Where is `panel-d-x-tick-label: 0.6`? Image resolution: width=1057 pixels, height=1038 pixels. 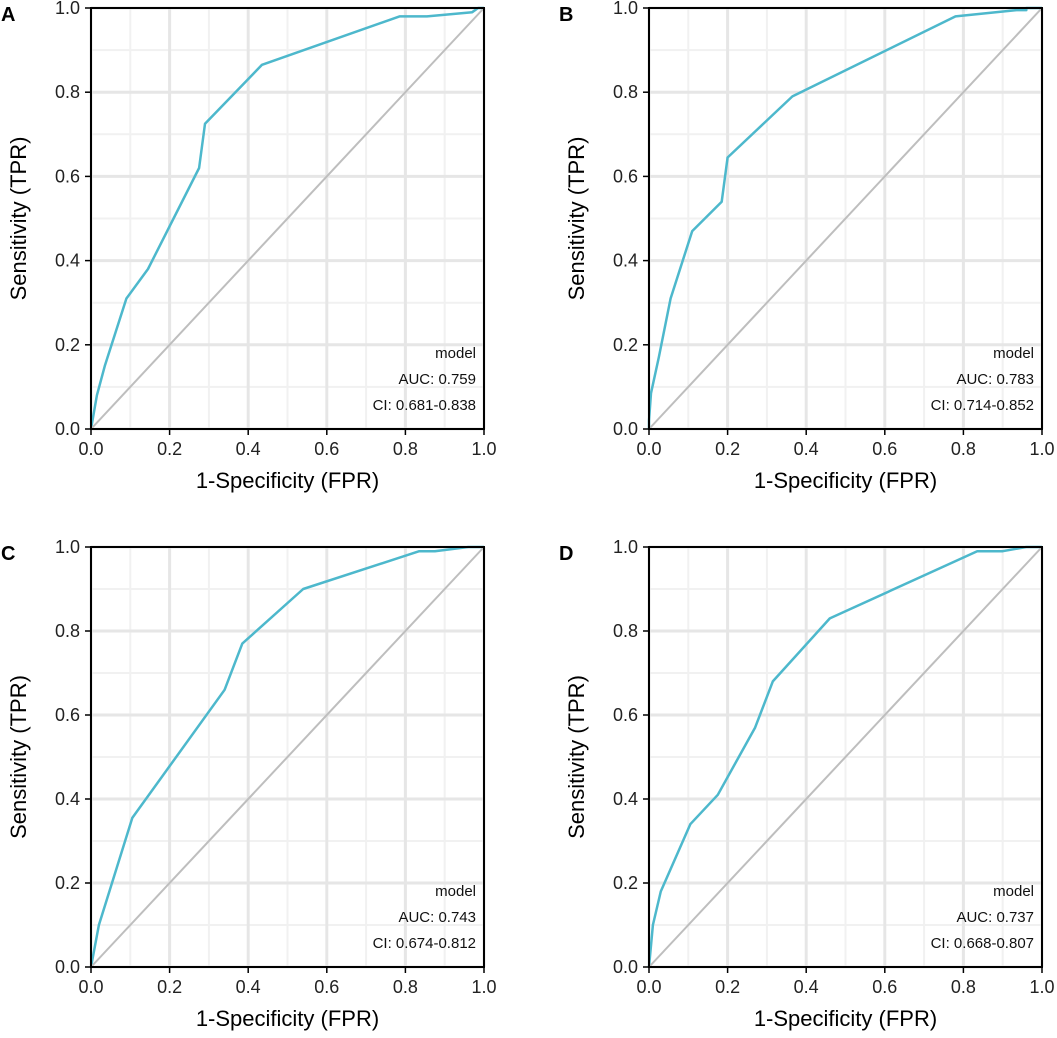
panel-d-x-tick-label: 0.6 is located at coordinates (884, 987).